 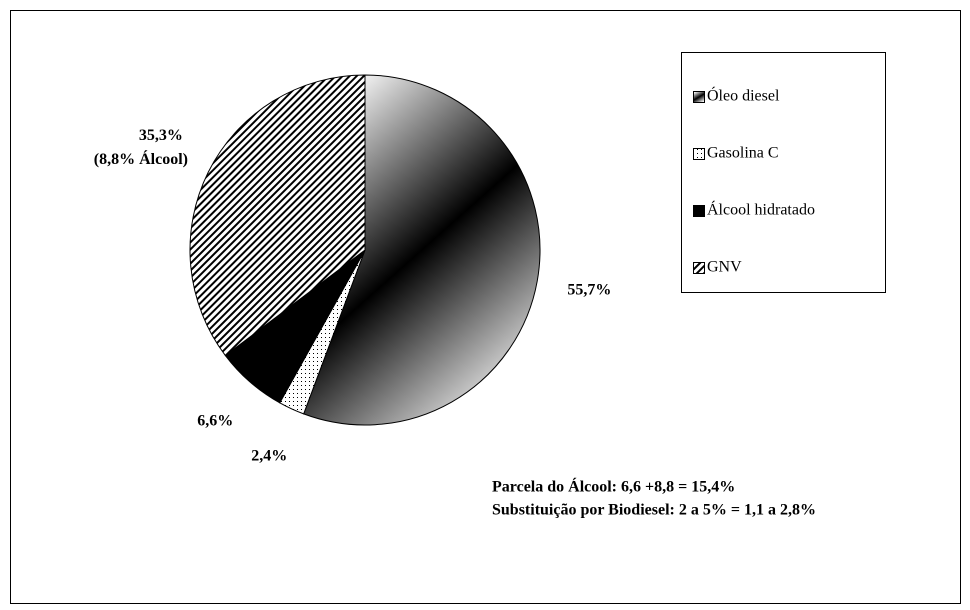 I want to click on data-label: 55,7%, so click(x=589, y=289).